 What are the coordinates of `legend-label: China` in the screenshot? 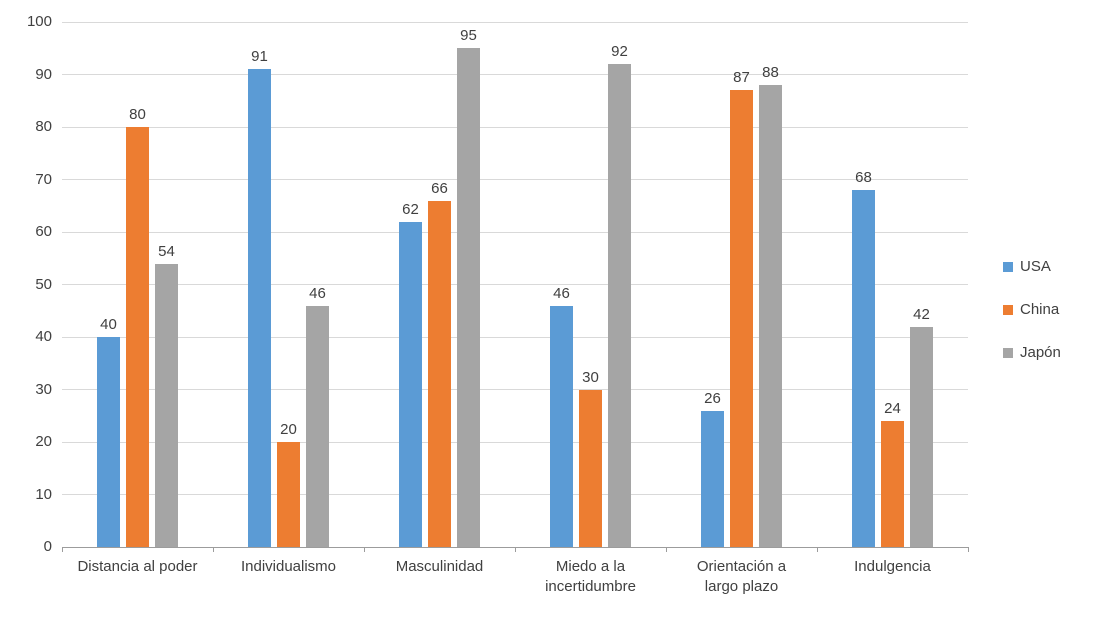 It's located at (1040, 309).